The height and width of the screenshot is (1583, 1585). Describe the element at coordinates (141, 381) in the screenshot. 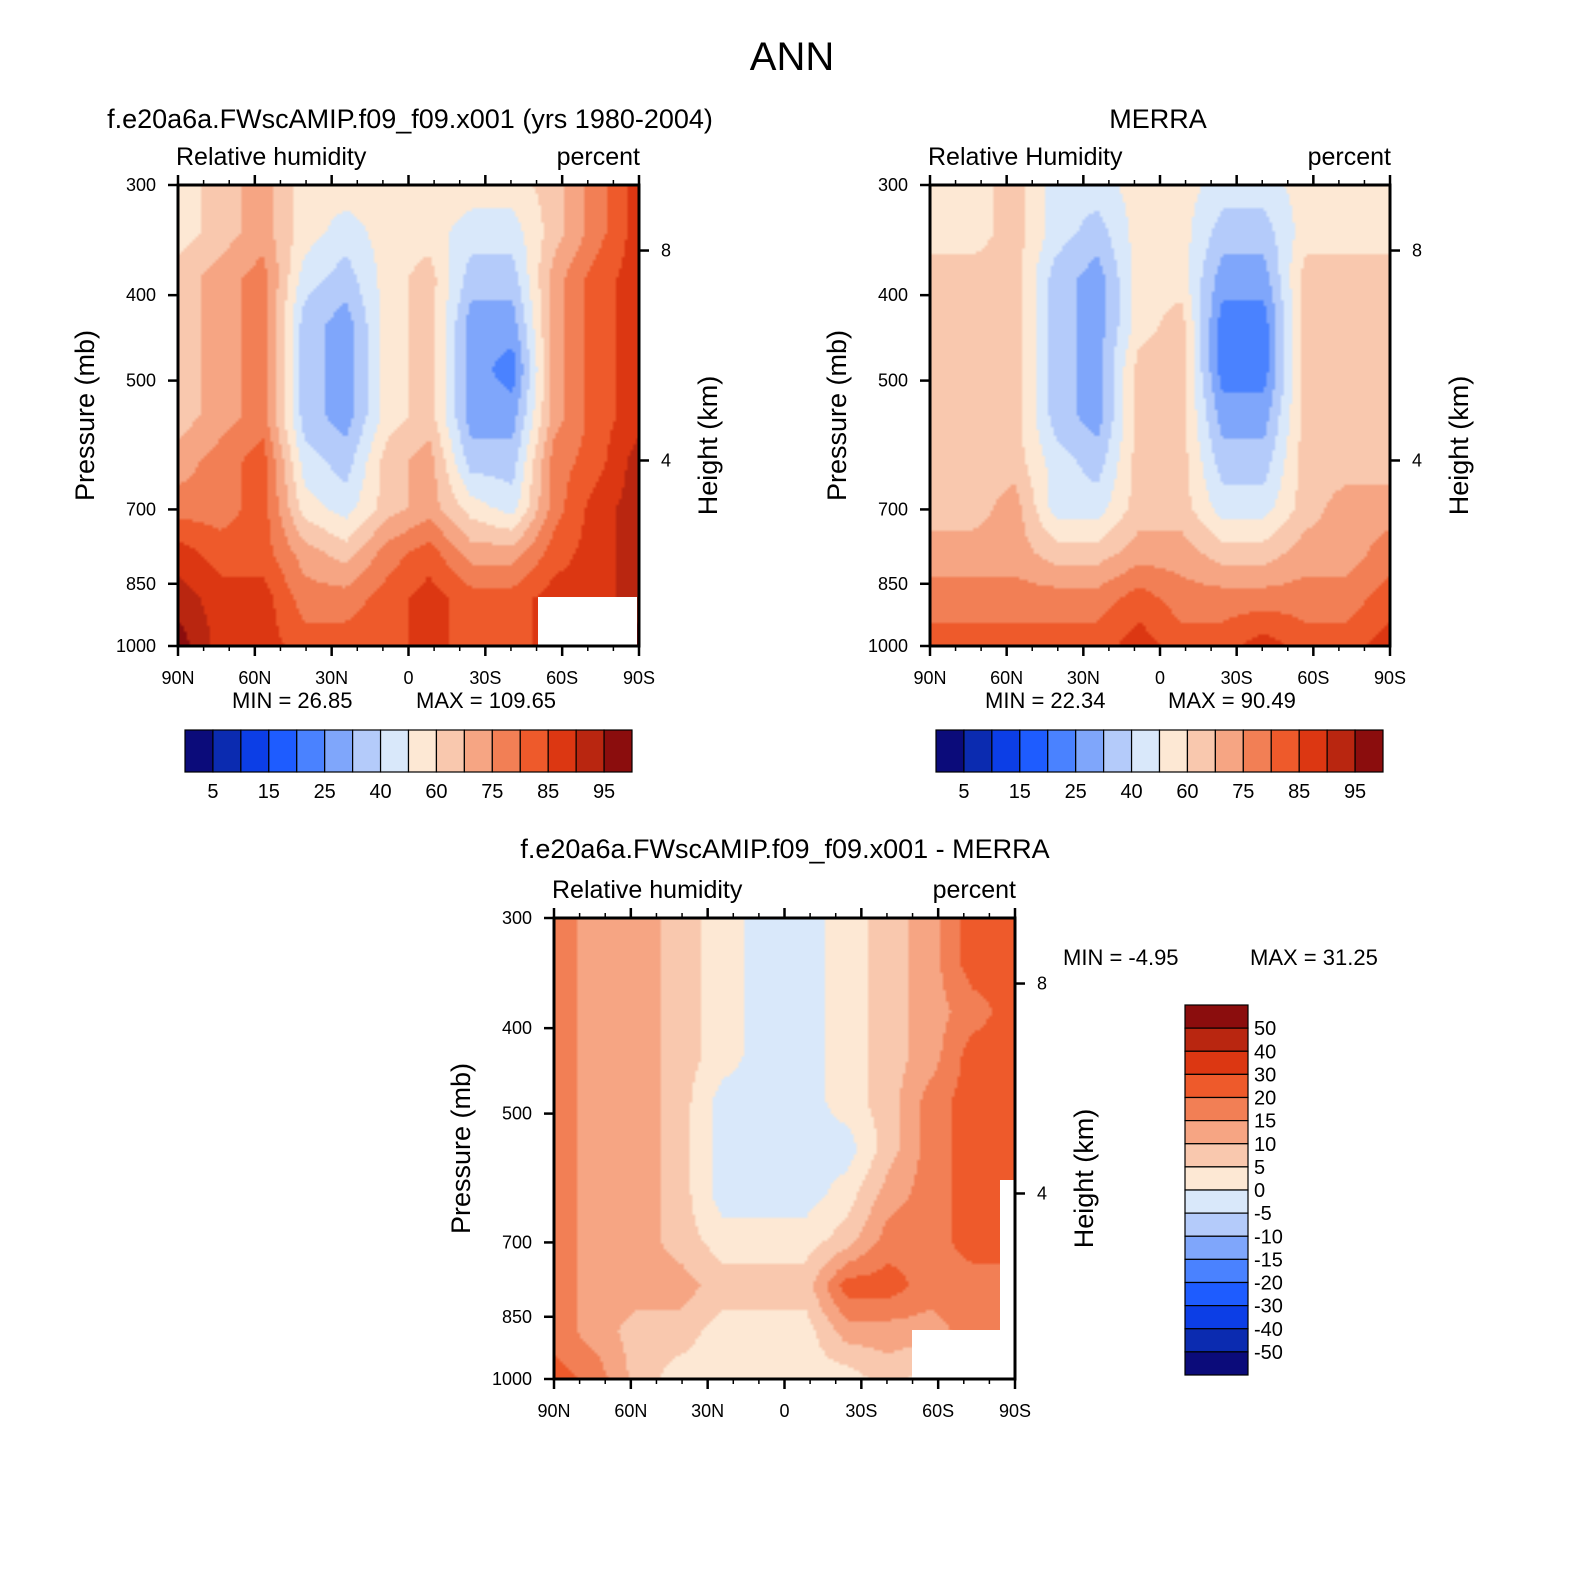

I see `y-tick-label: 500` at that location.